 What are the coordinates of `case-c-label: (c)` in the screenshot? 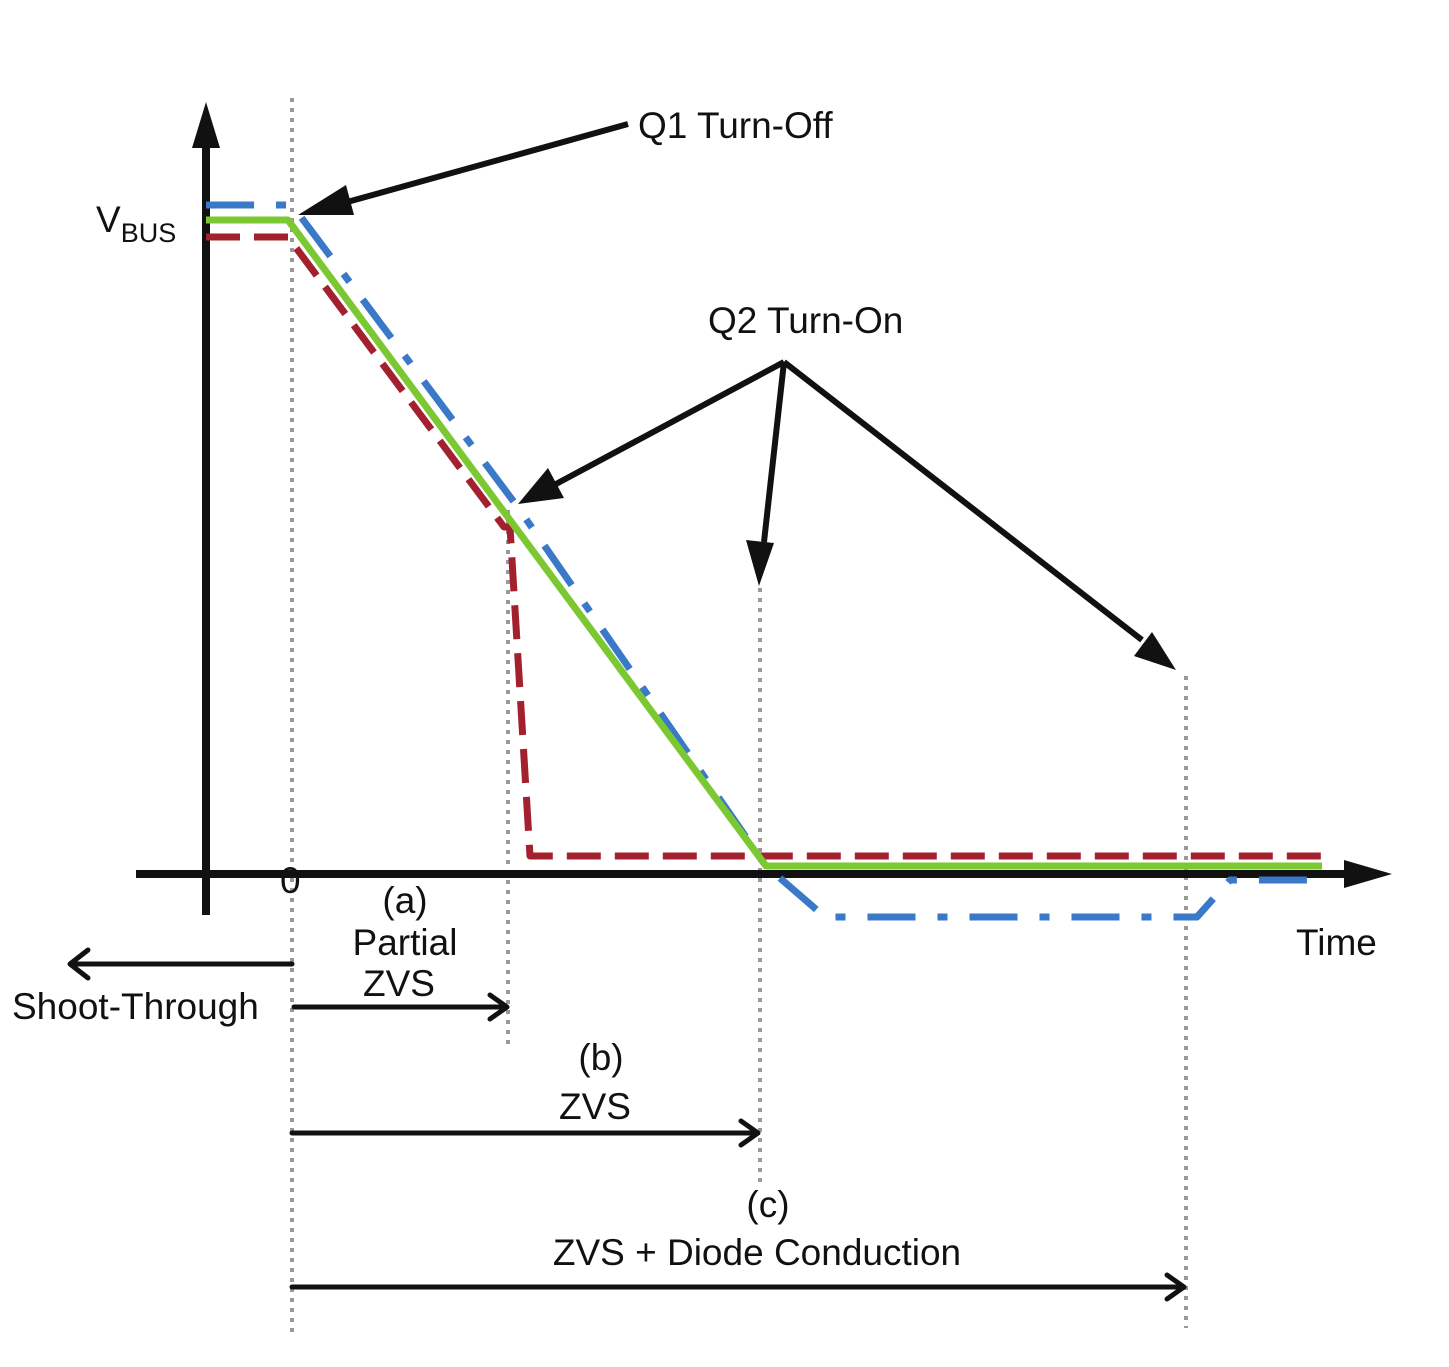 It's located at (767, 1204).